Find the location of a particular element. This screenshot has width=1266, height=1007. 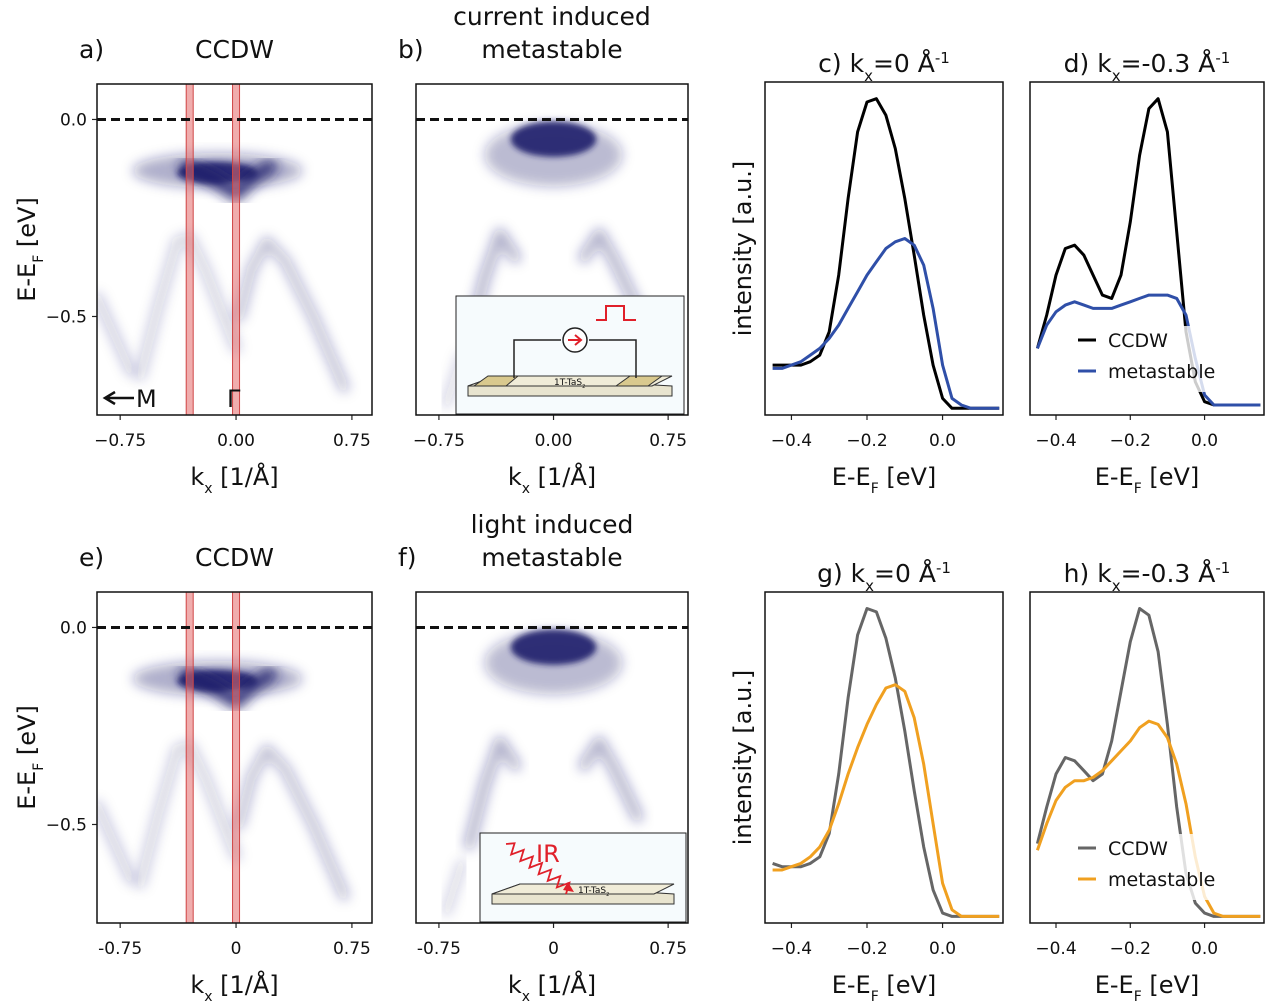

panel-title: light induced is located at coordinates (552, 524).